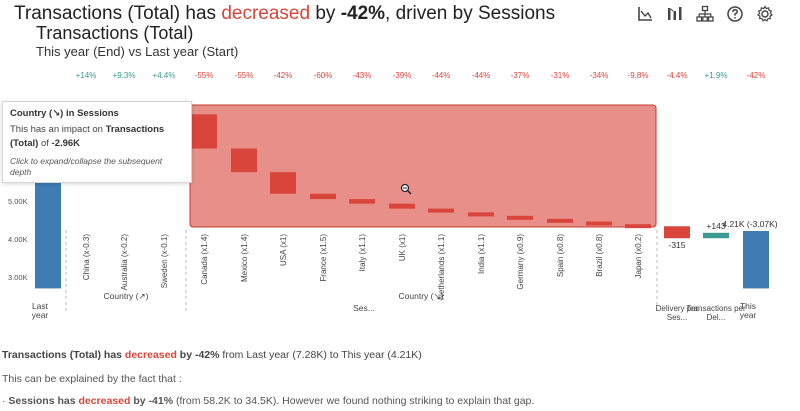 The height and width of the screenshot is (411, 800). I want to click on hierarchy-icon, so click(705, 14).